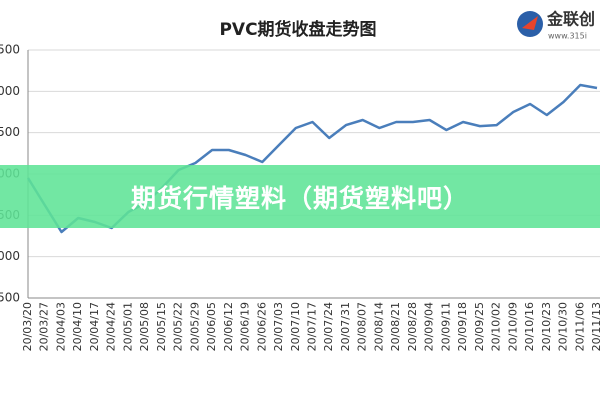 Image resolution: width=600 pixels, height=400 pixels. I want to click on y-tick-label: 7000, so click(10, 91).